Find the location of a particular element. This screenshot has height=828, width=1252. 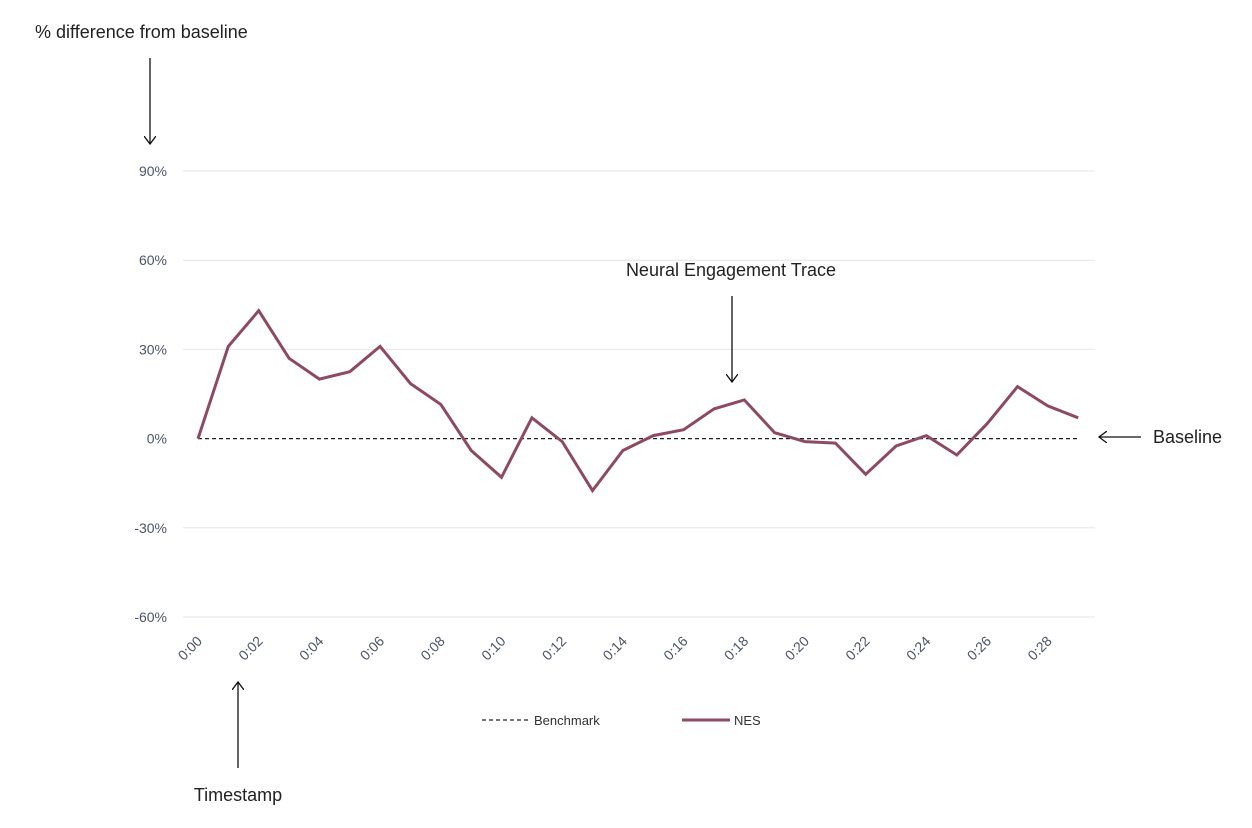

legend: Benchmark NES is located at coordinates (621, 720).